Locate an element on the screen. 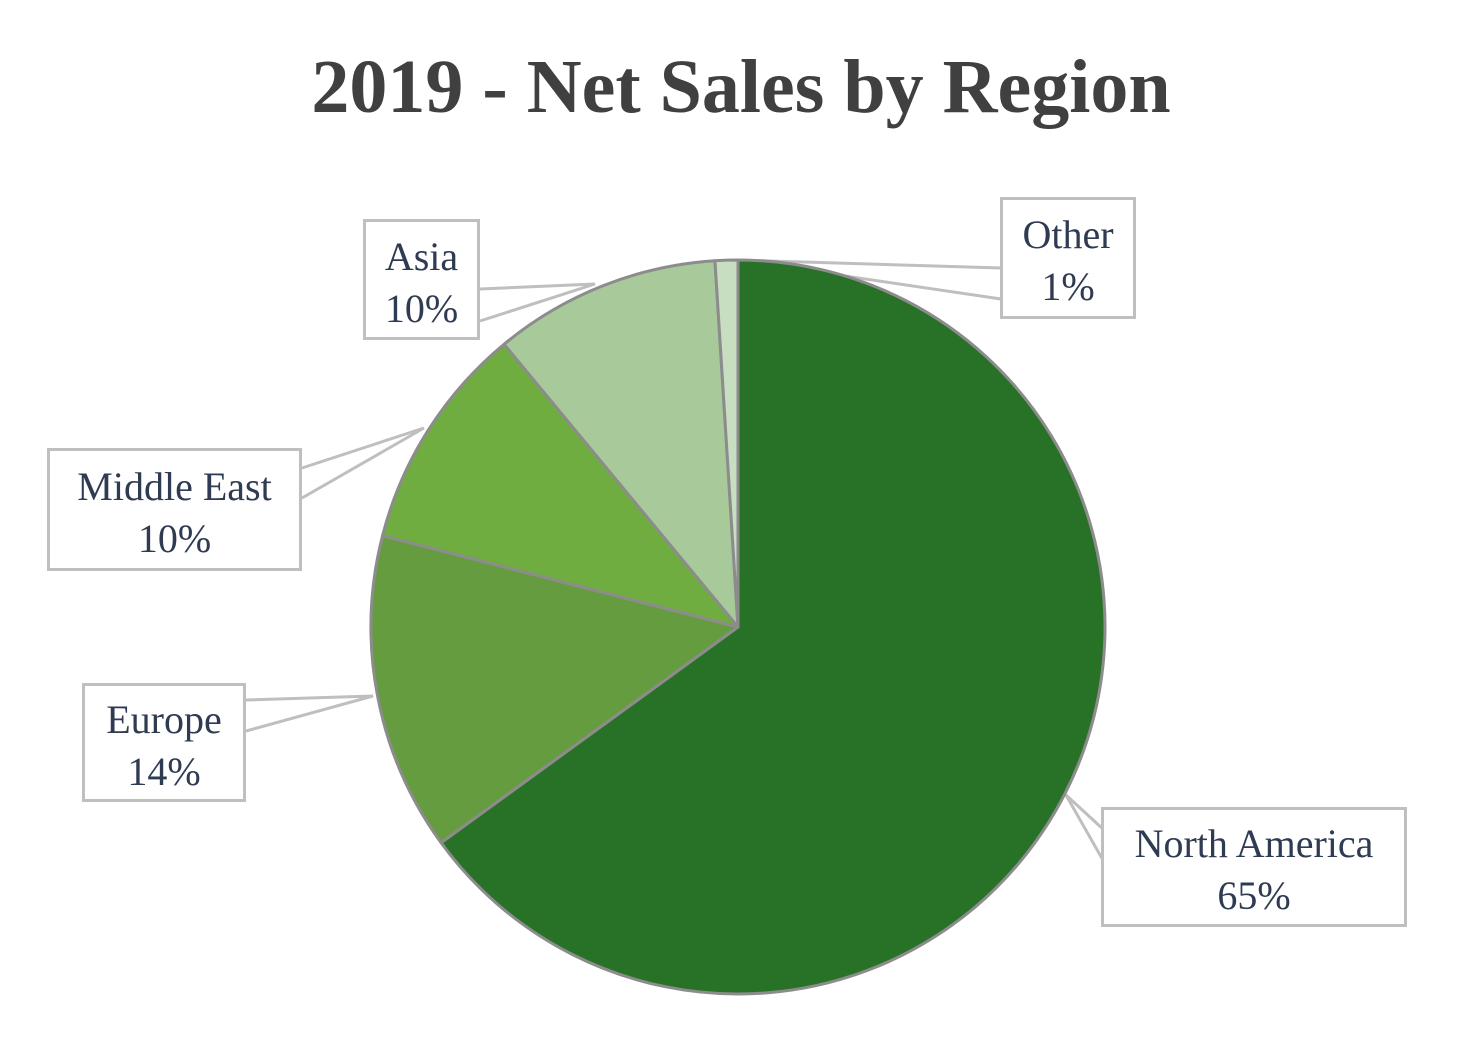 This screenshot has width=1482, height=1056. callout-label: Asia is located at coordinates (421, 256).